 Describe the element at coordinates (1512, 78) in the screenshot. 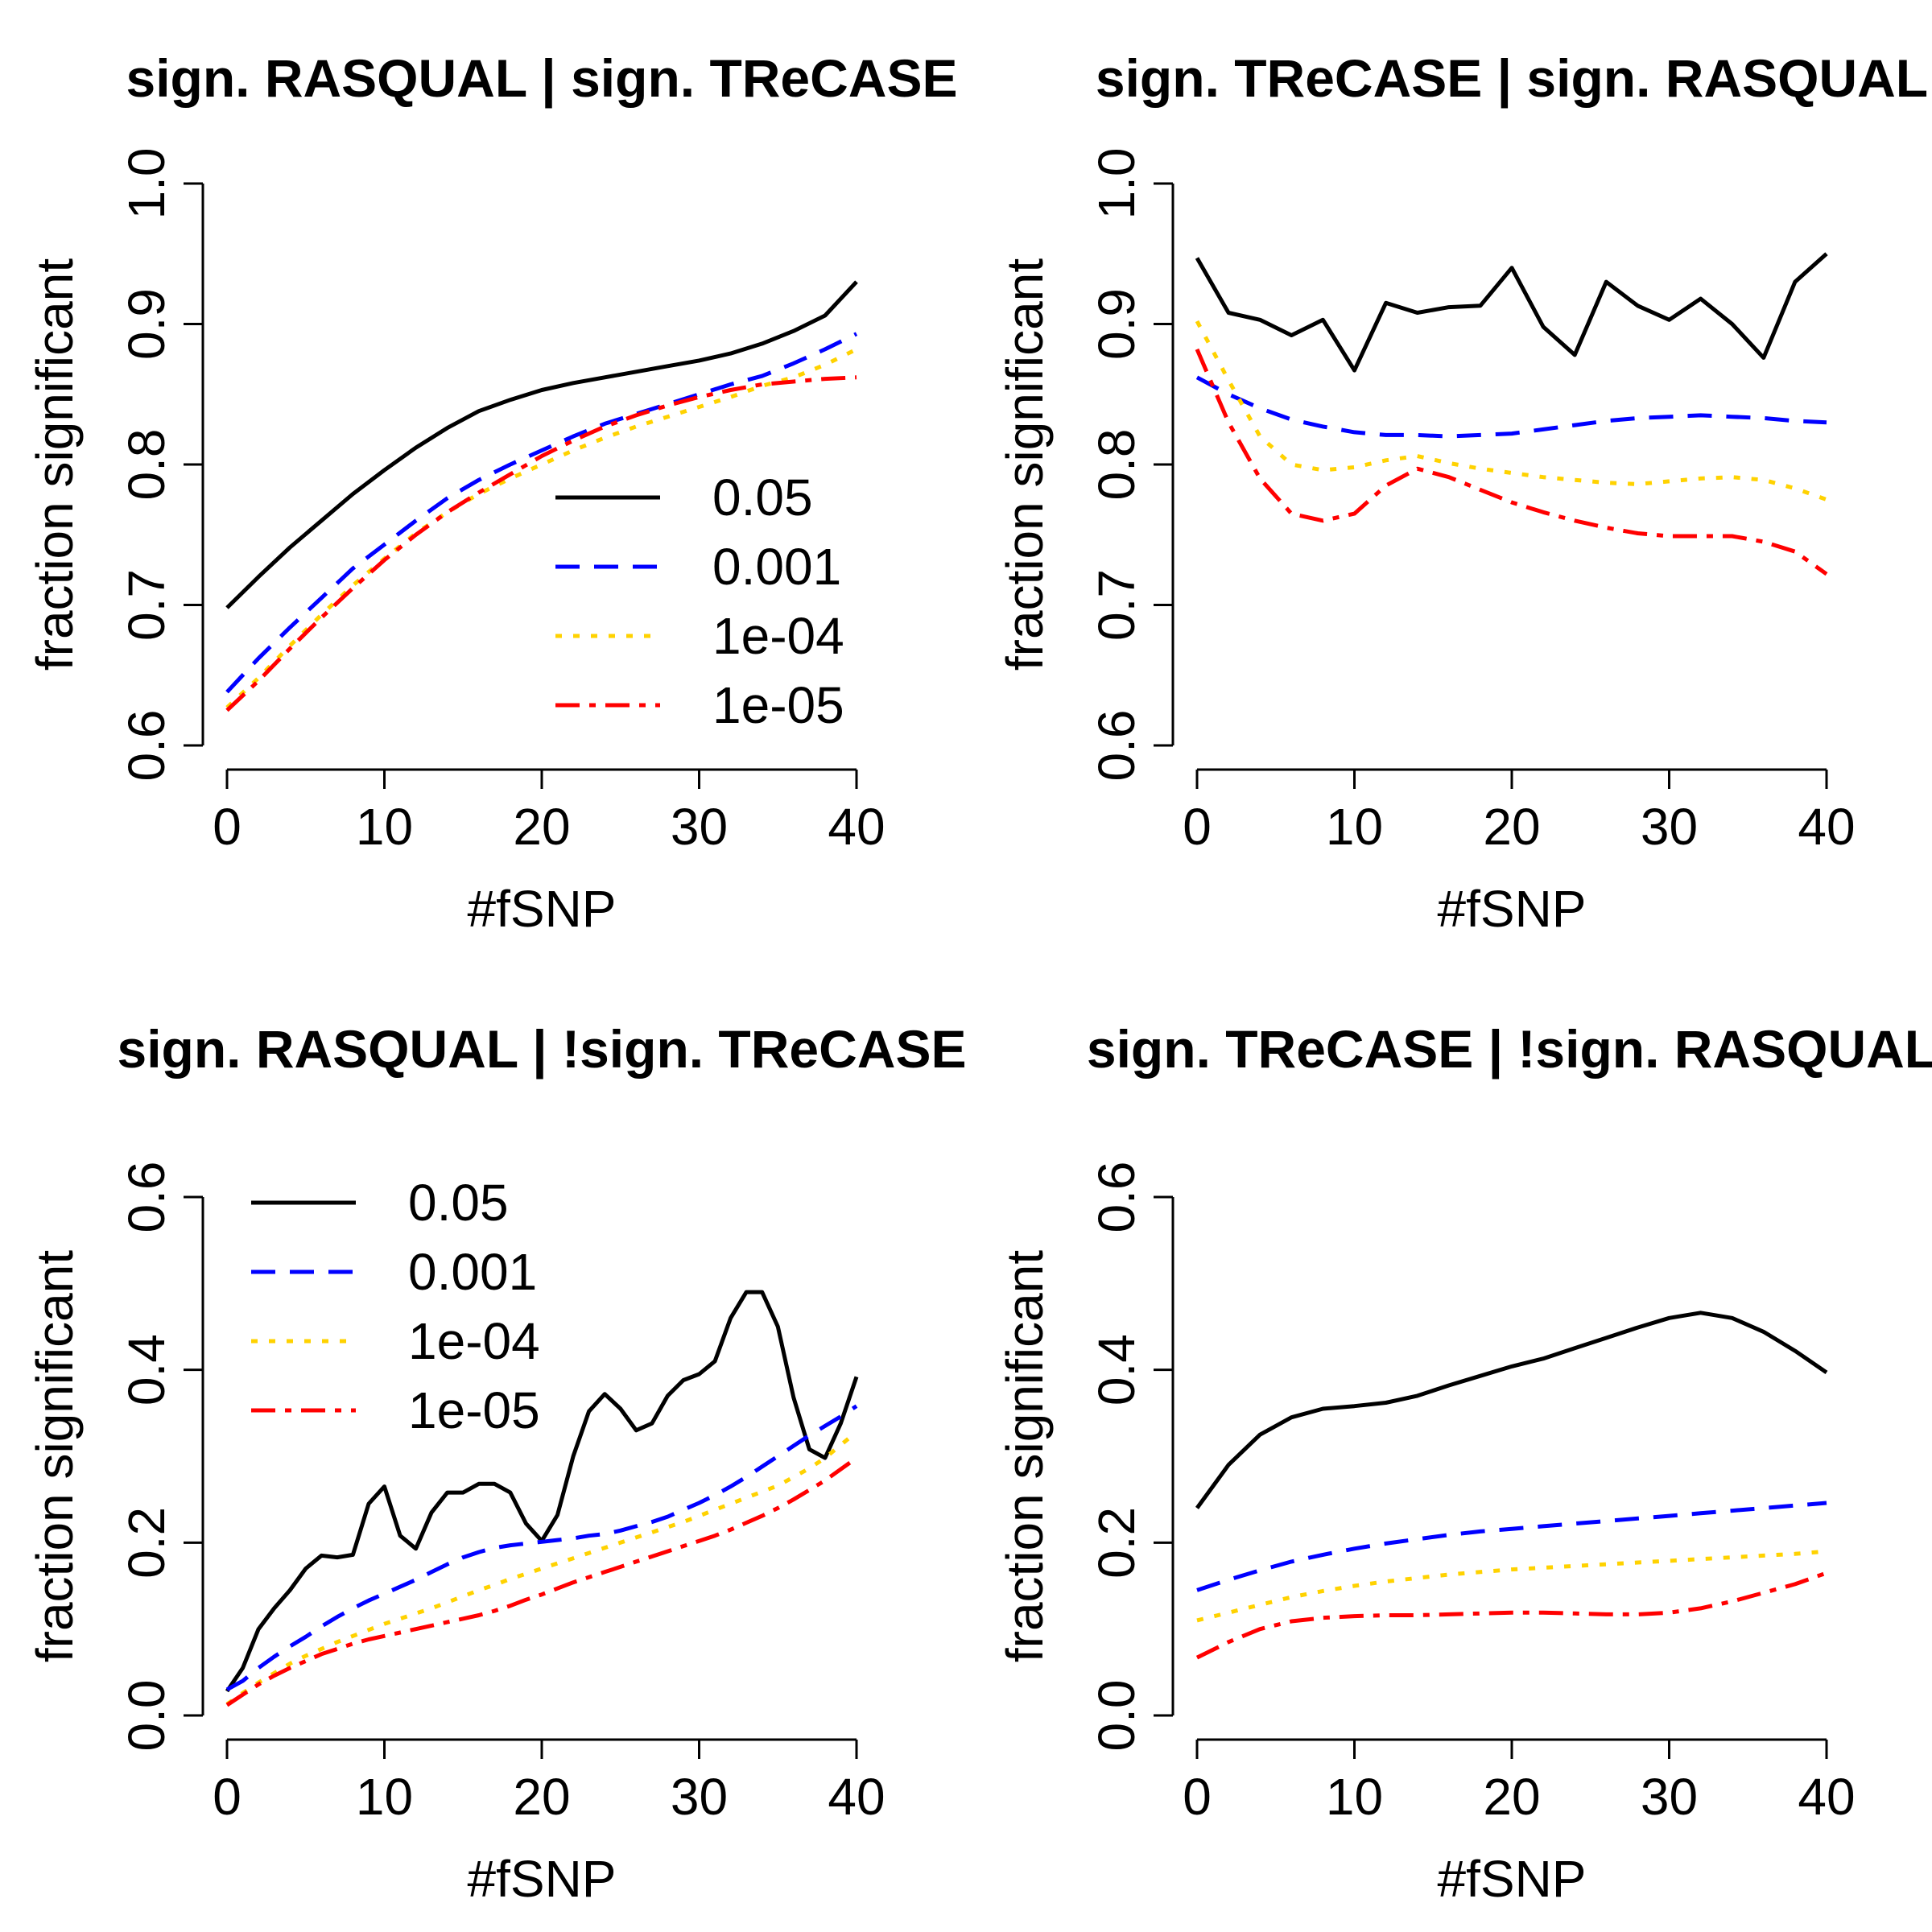

I see `panel-title: sign. TReCASE | sign. RASQUAL` at that location.